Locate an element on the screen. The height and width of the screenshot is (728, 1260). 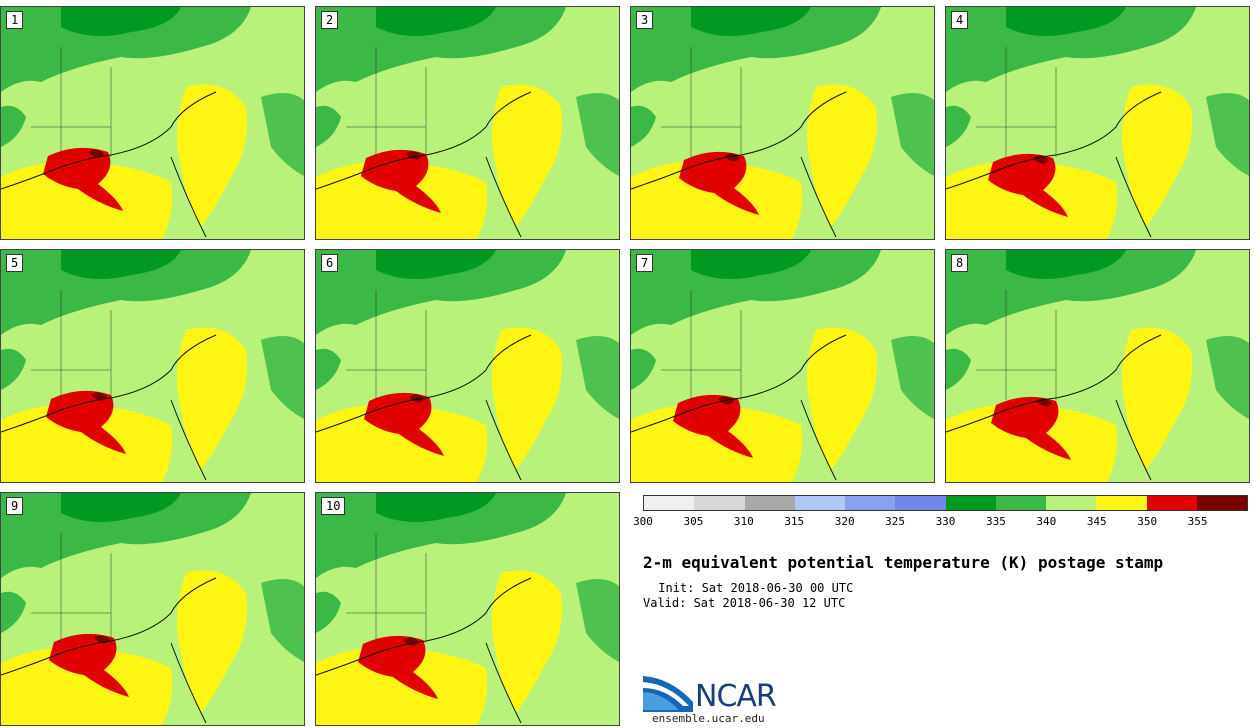
stamp-panel-8: 8 is located at coordinates (1097, 366).